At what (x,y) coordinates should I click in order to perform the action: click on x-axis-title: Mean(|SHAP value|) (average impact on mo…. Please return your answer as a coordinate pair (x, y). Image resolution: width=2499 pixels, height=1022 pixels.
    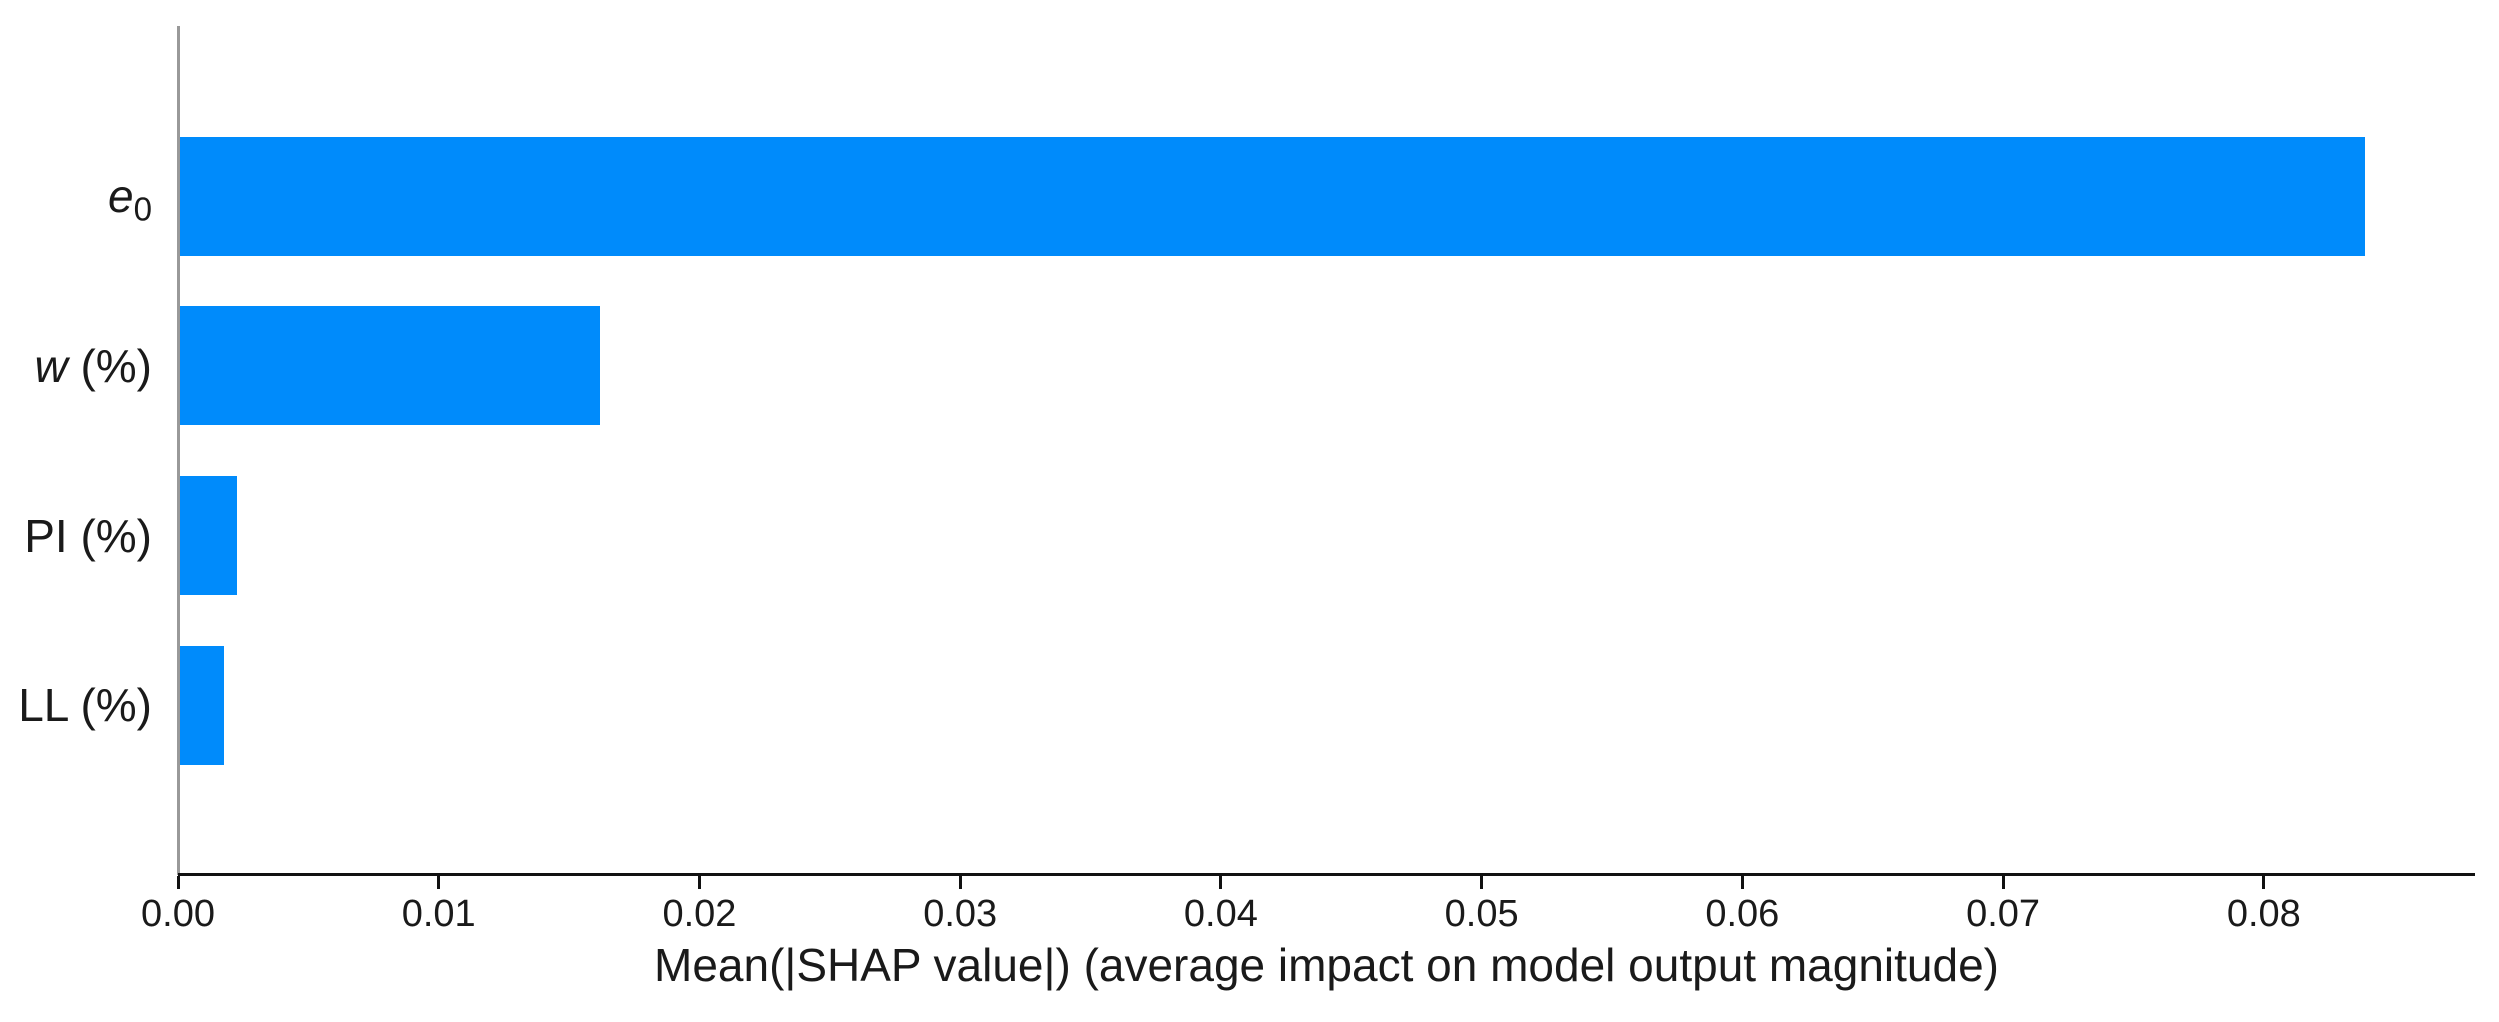
    Looking at the image, I should click on (1326, 965).